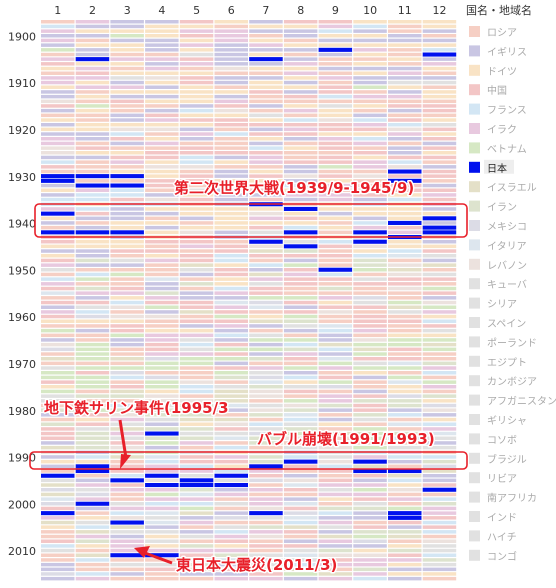 Image resolution: width=556 pixels, height=588 pixels. I want to click on legend-label: レバノン, so click(507, 266).